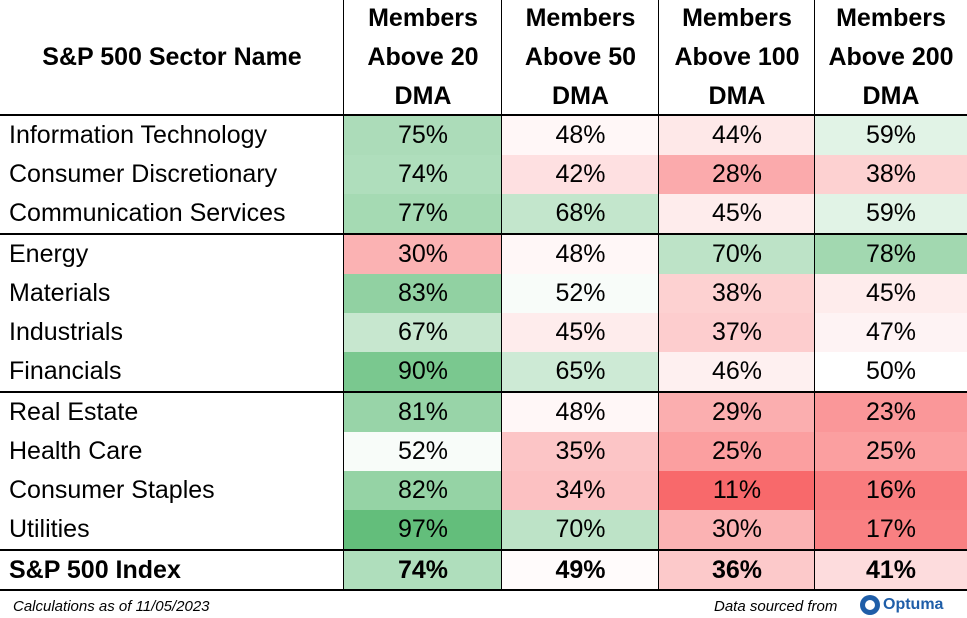 This screenshot has width=967, height=618. What do you see at coordinates (49, 254) in the screenshot?
I see `sector-name: Energy` at bounding box center [49, 254].